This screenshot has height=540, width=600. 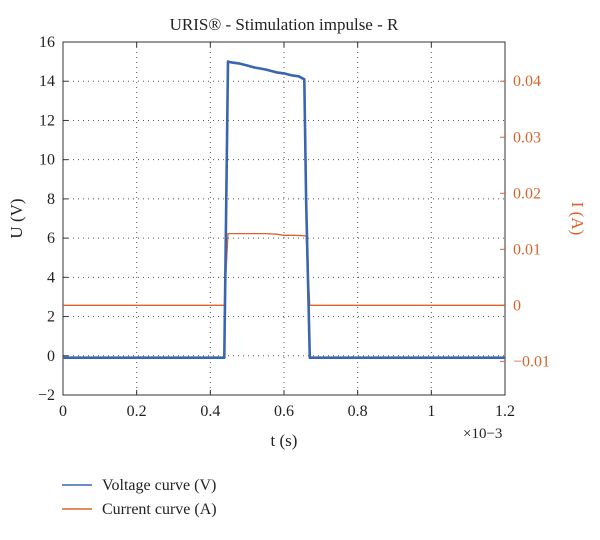 I want to click on y2-tick-label: 0.02, so click(x=527, y=193).